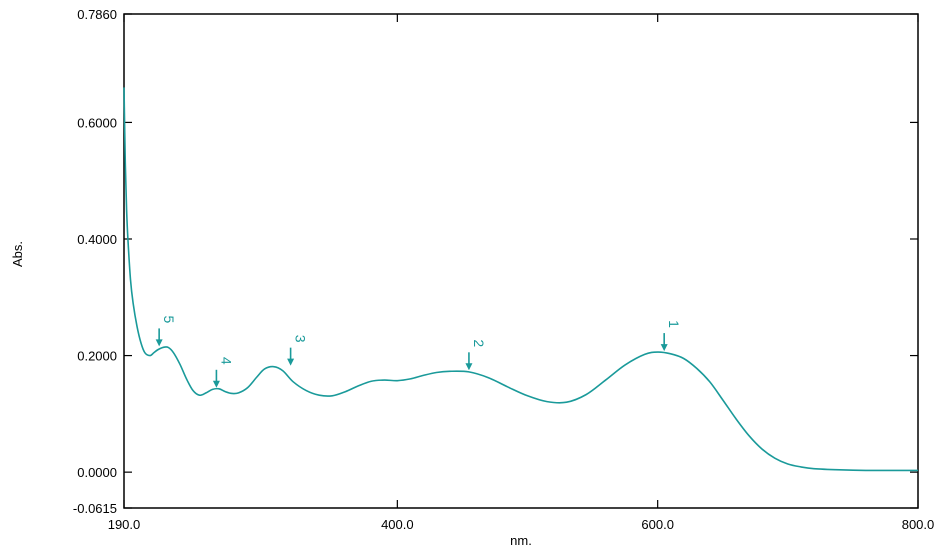 This screenshot has height=551, width=939. What do you see at coordinates (298, 350) in the screenshot?
I see `peak-marker: 3` at bounding box center [298, 350].